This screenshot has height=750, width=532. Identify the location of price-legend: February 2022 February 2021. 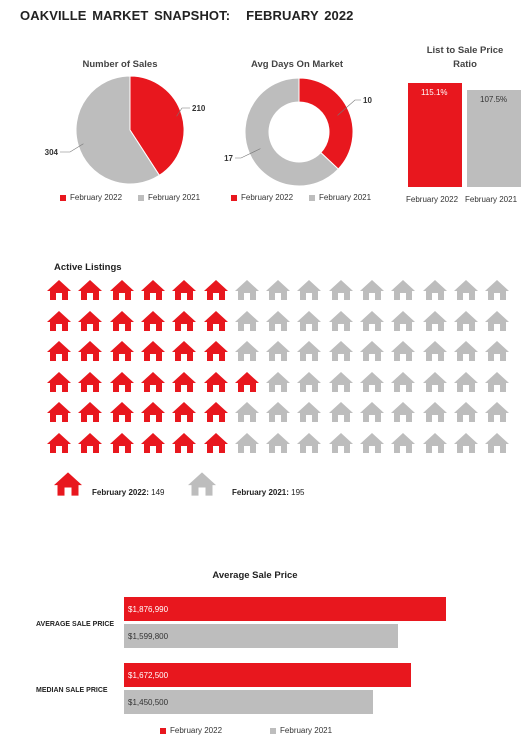
(246, 730).